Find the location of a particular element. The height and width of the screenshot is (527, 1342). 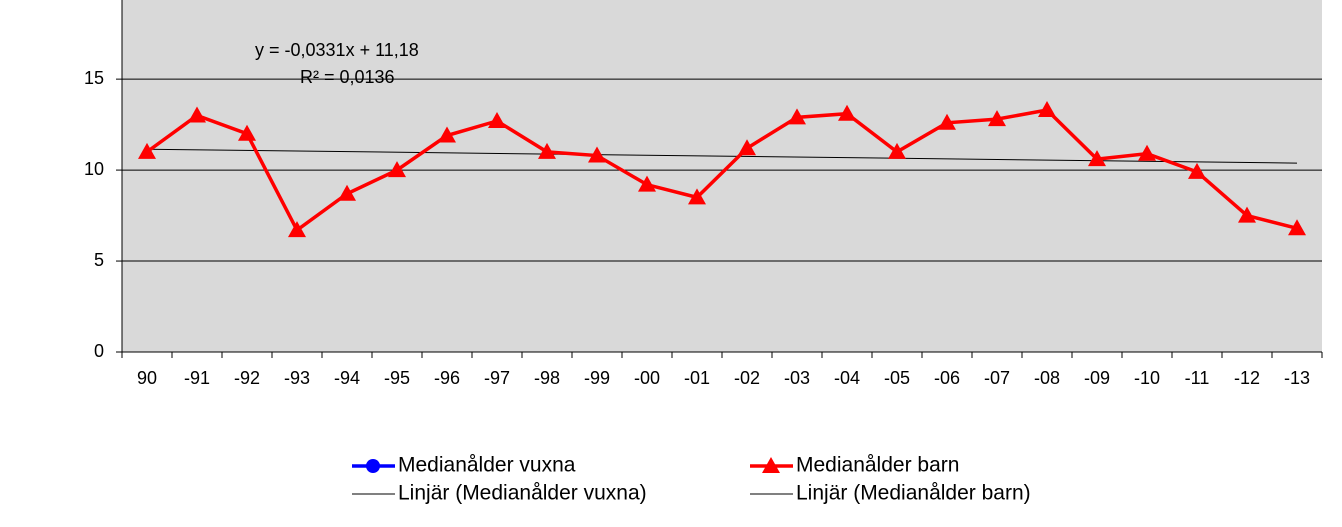

y-tick-label: 10 is located at coordinates (94, 169).